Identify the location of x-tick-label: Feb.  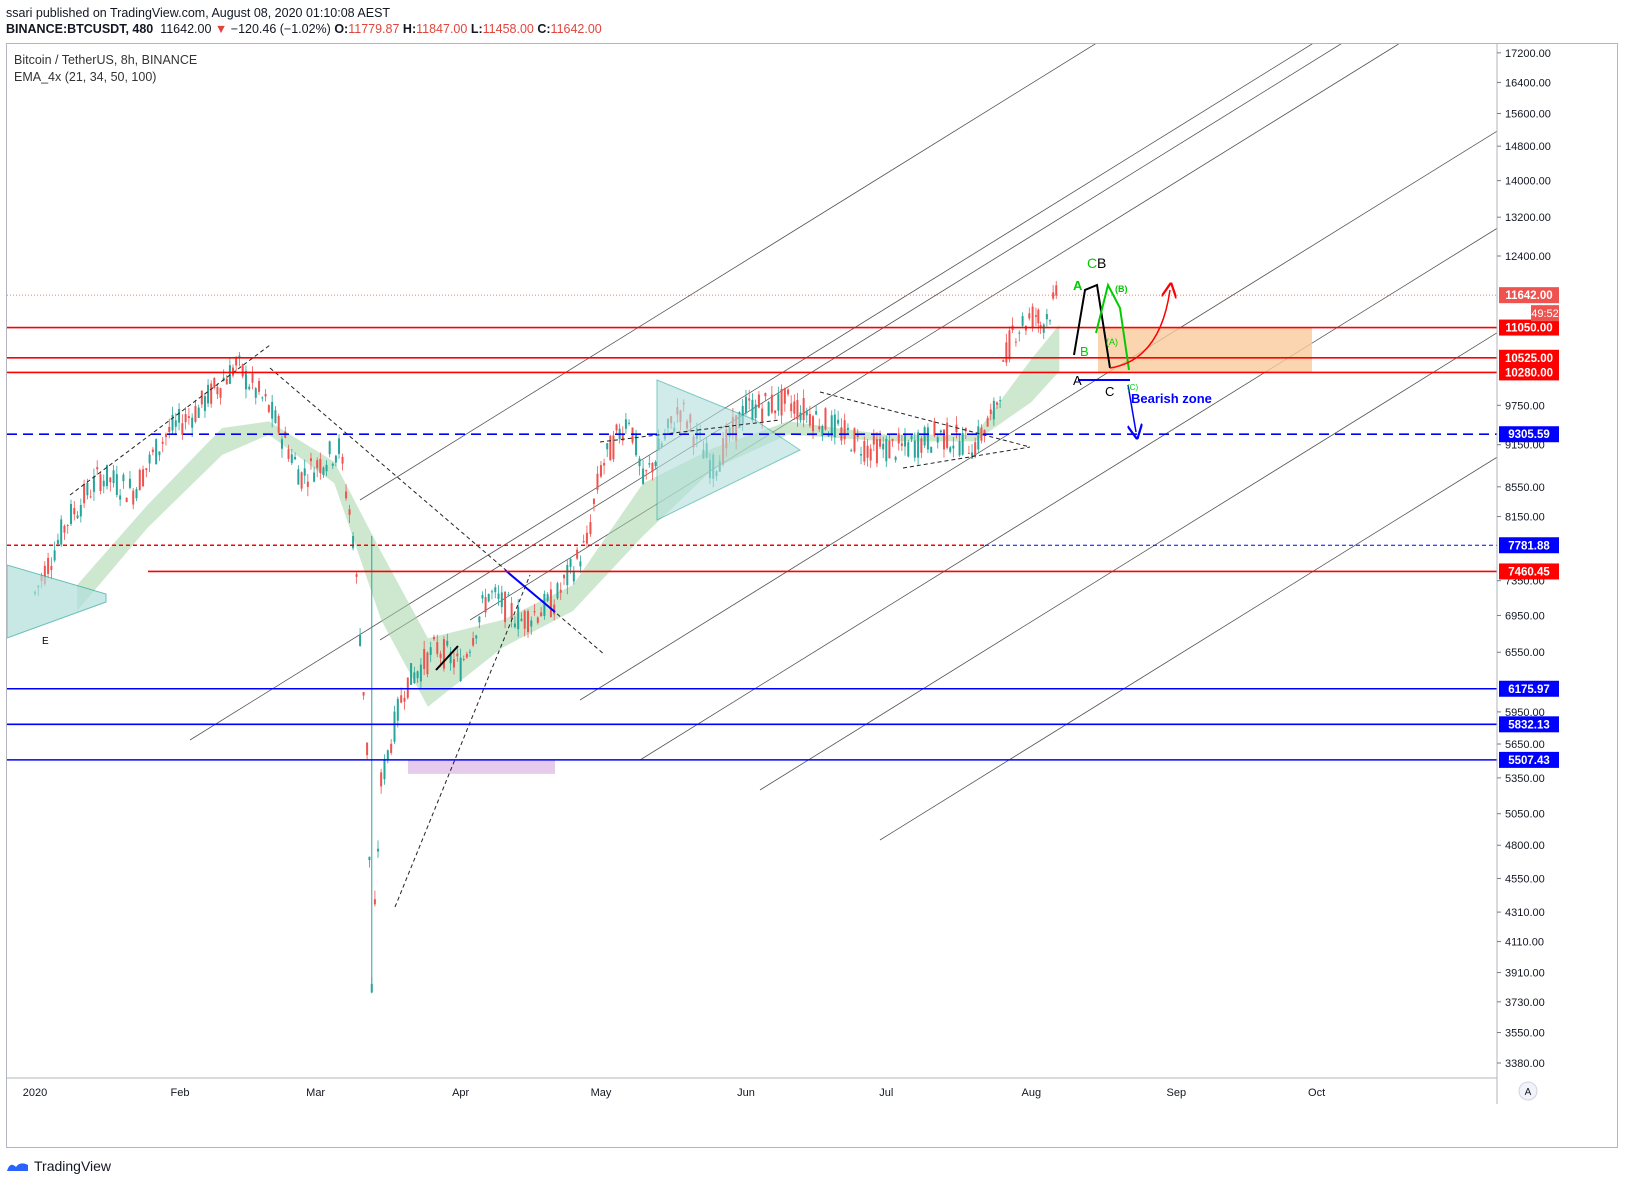
(180, 1093).